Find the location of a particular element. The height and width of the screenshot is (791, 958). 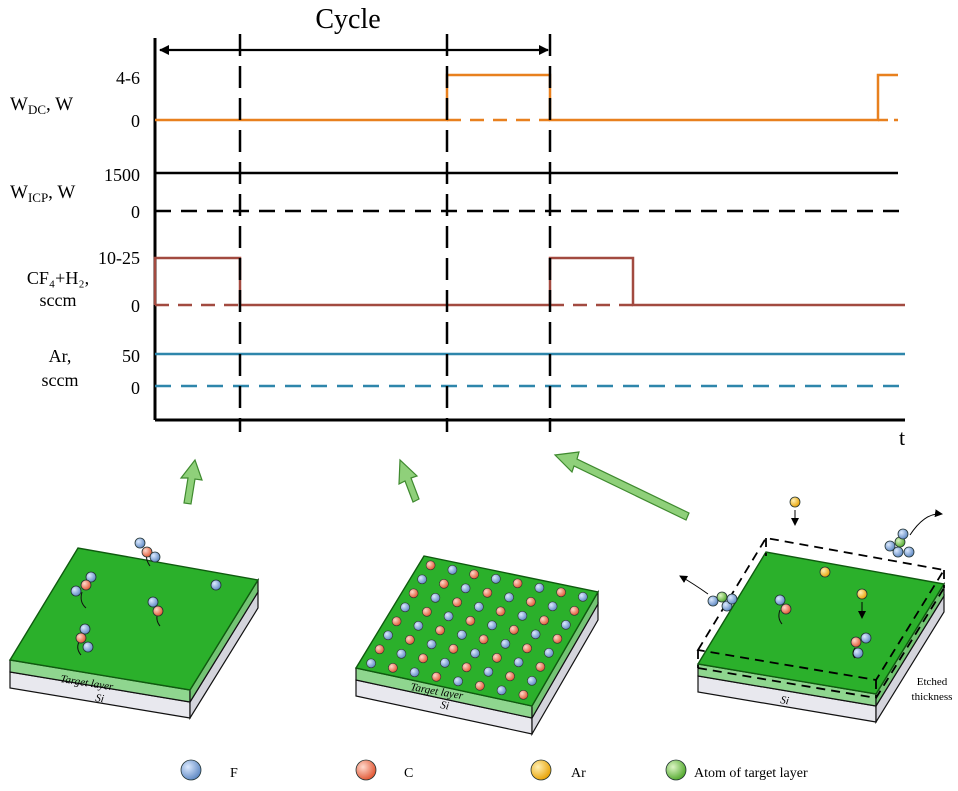

gas-high-value: 10-25 is located at coordinates (119, 258).